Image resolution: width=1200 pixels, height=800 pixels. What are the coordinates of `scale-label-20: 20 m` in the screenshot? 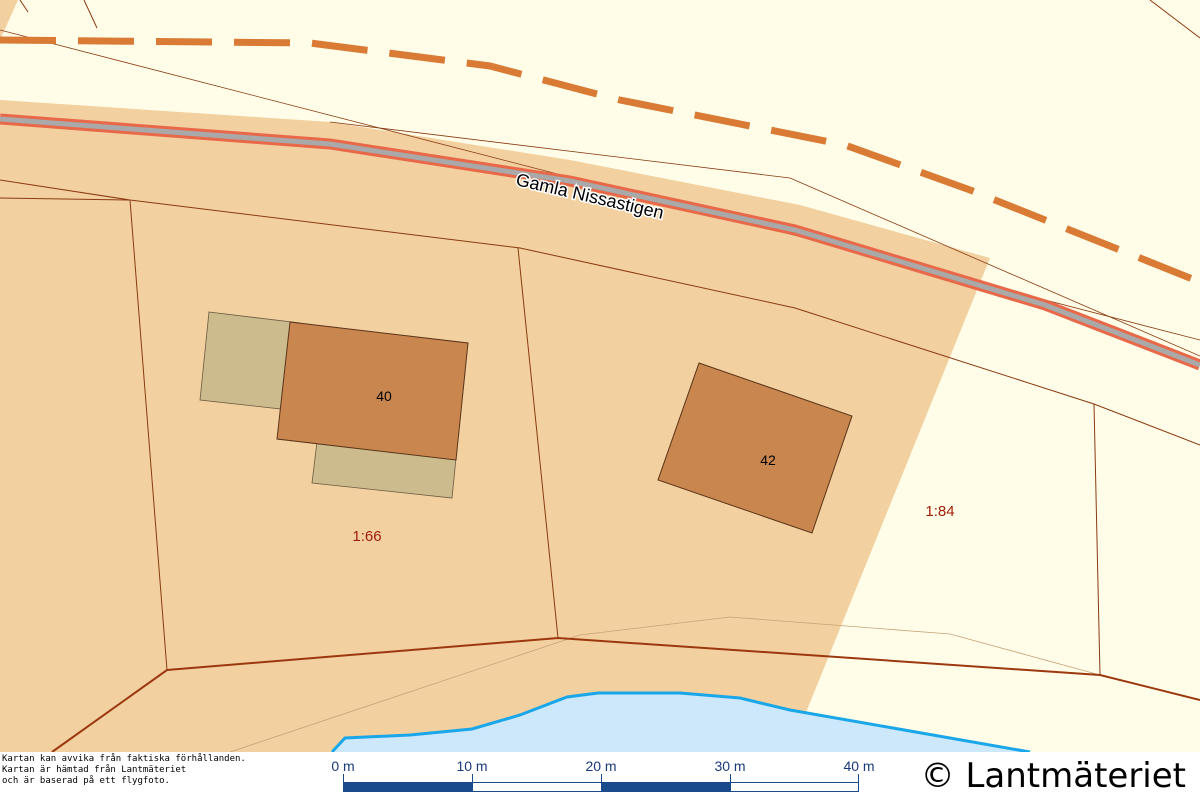 It's located at (601, 766).